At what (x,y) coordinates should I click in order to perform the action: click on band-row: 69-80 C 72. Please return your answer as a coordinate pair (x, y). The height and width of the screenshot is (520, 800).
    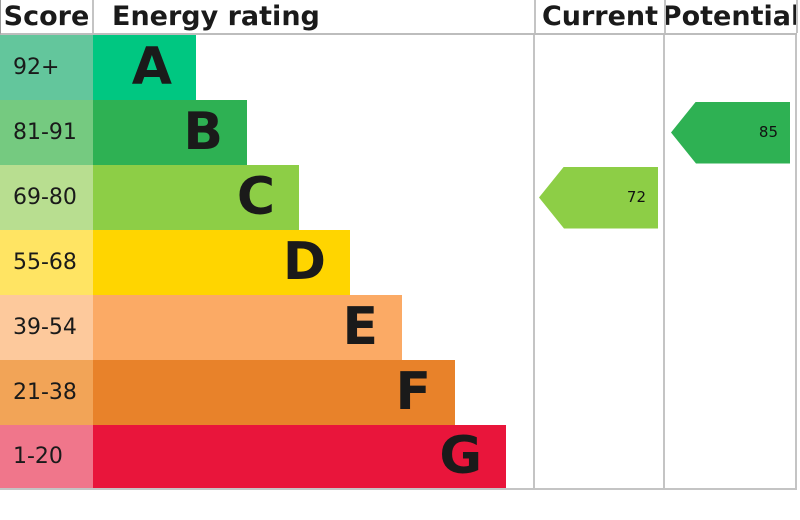
    Looking at the image, I should click on (398, 197).